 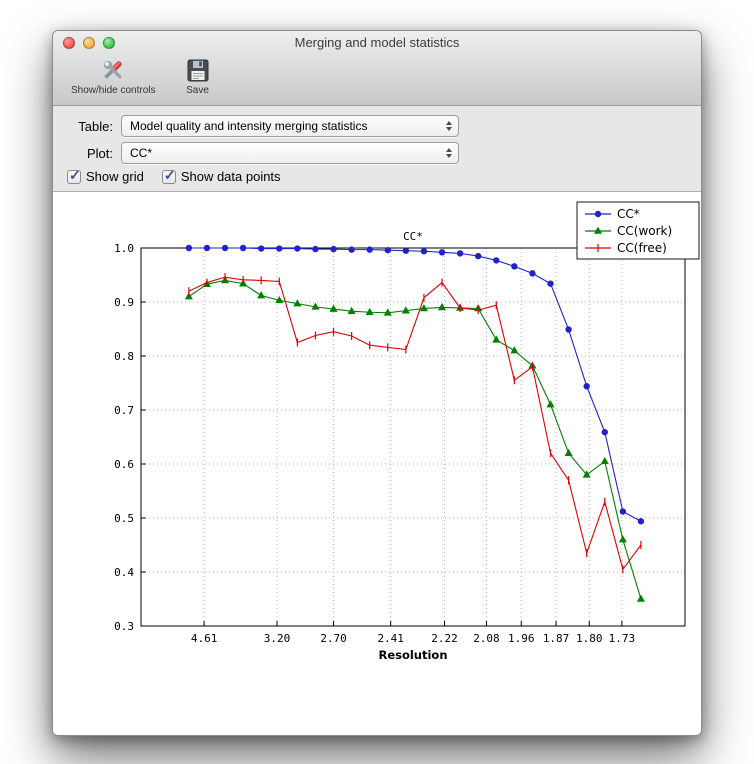 What do you see at coordinates (413, 236) in the screenshot?
I see `chart-title: CC*` at bounding box center [413, 236].